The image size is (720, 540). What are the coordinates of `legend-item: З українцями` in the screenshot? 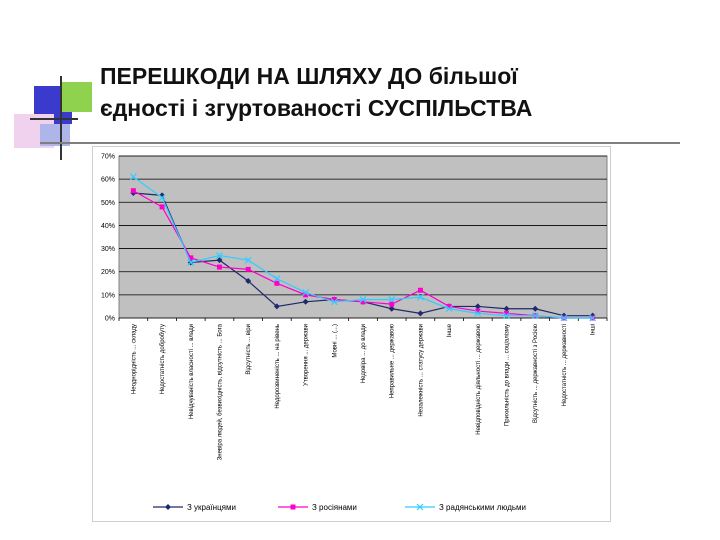 It's located at (194, 507).